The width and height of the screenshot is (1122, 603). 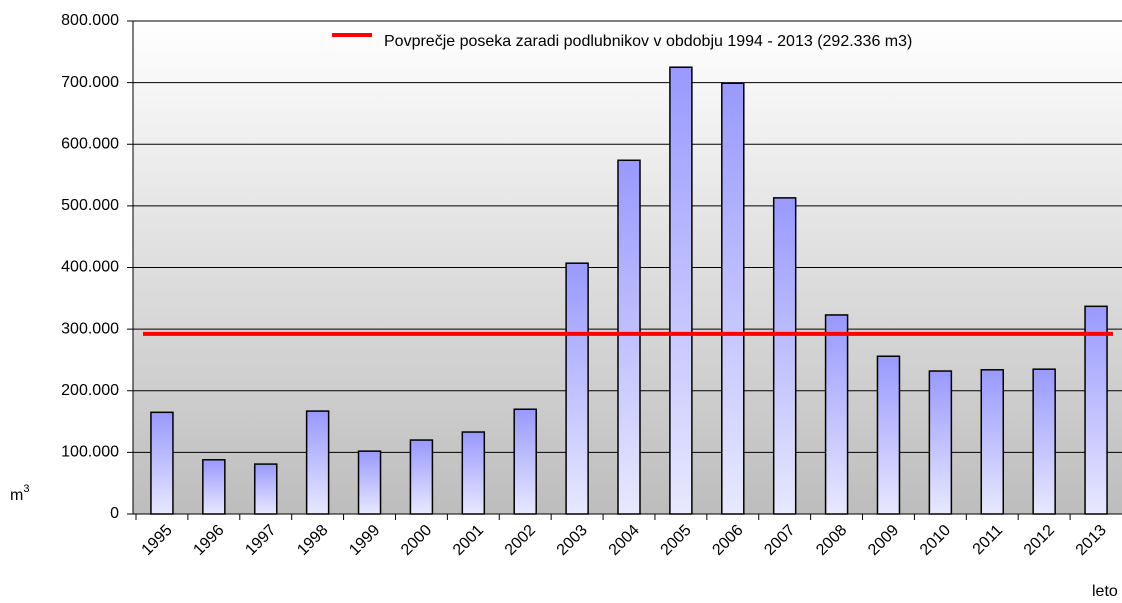 I want to click on x-tick-label: 2007, so click(x=779, y=540).